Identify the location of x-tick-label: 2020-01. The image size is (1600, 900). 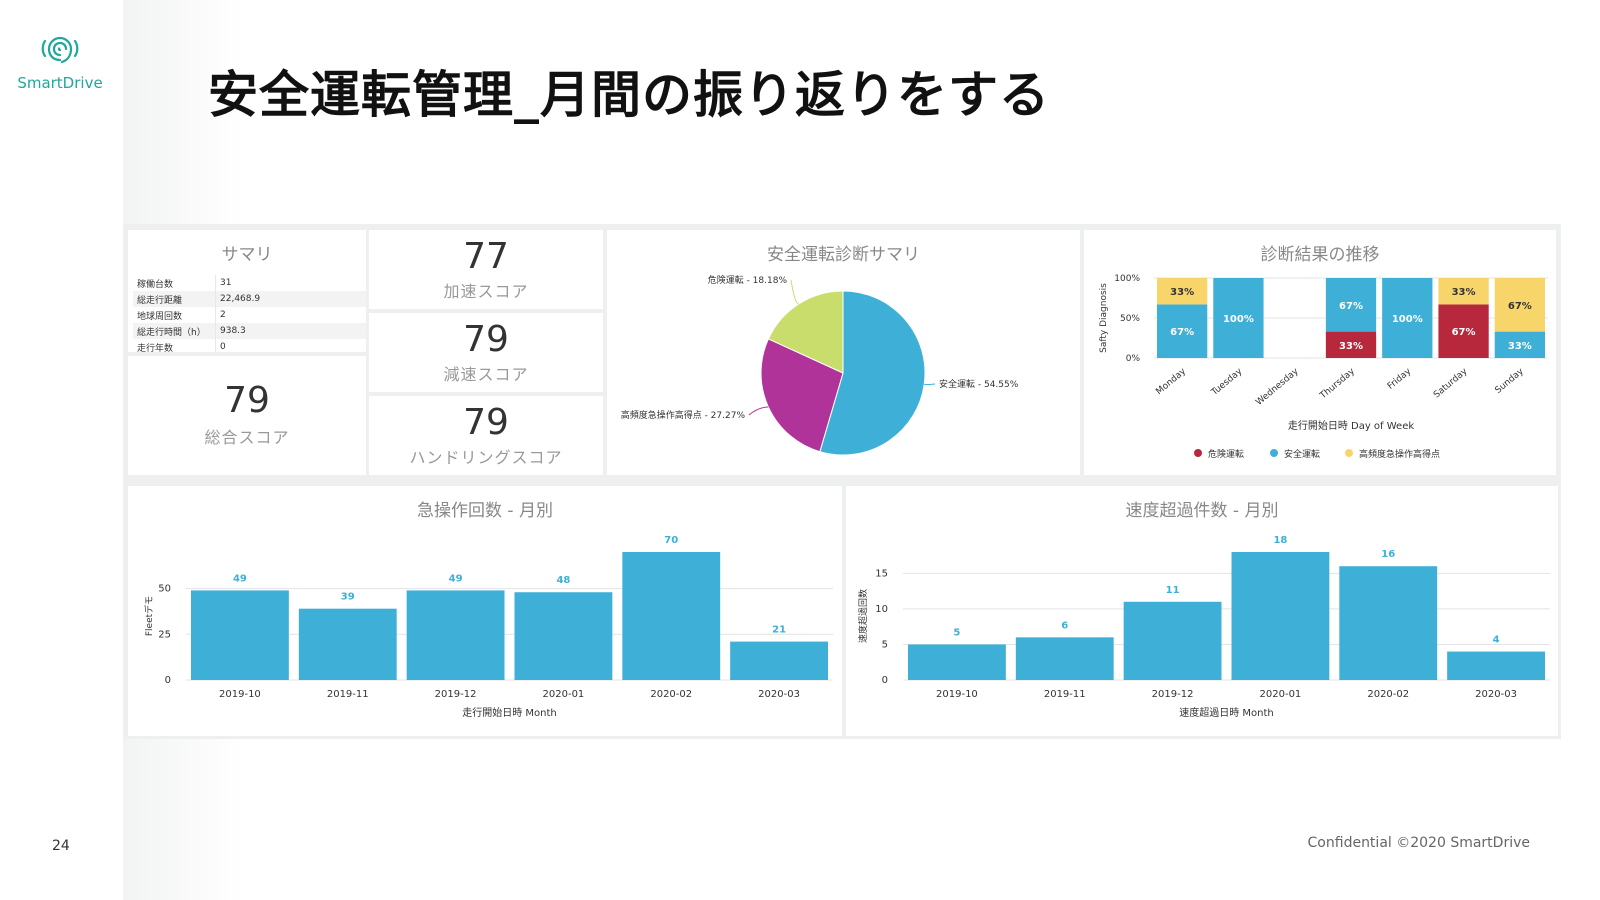
(564, 694).